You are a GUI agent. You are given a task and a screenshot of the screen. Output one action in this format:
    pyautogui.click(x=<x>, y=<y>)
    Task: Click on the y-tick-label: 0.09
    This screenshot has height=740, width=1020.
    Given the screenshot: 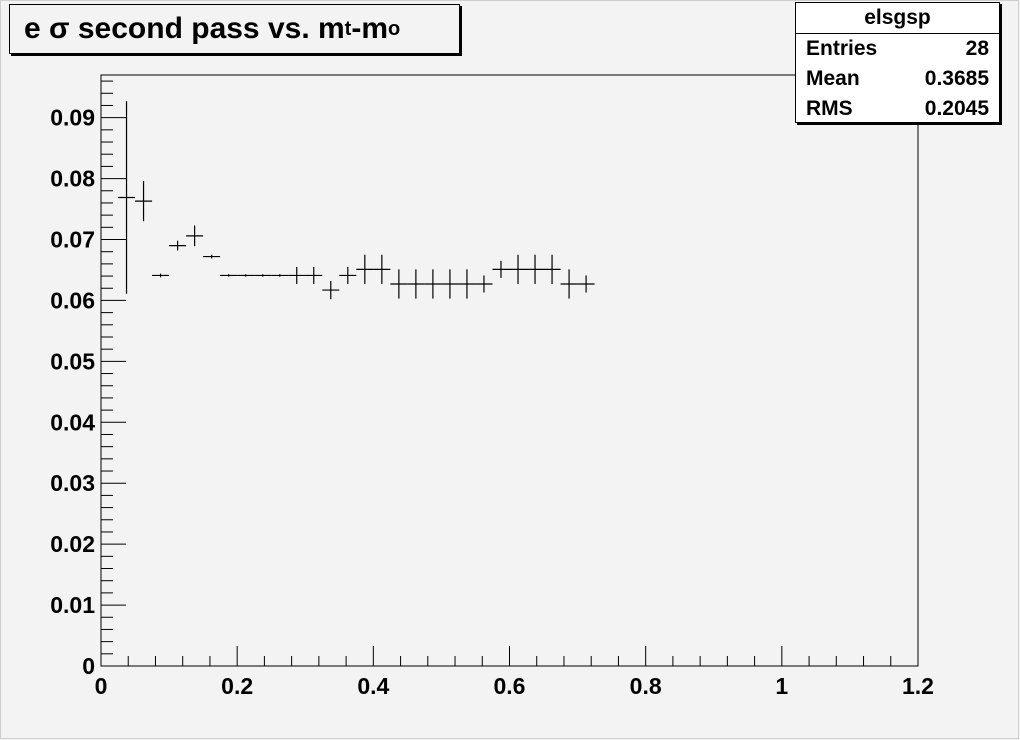 What is the action you would take?
    pyautogui.click(x=72, y=118)
    